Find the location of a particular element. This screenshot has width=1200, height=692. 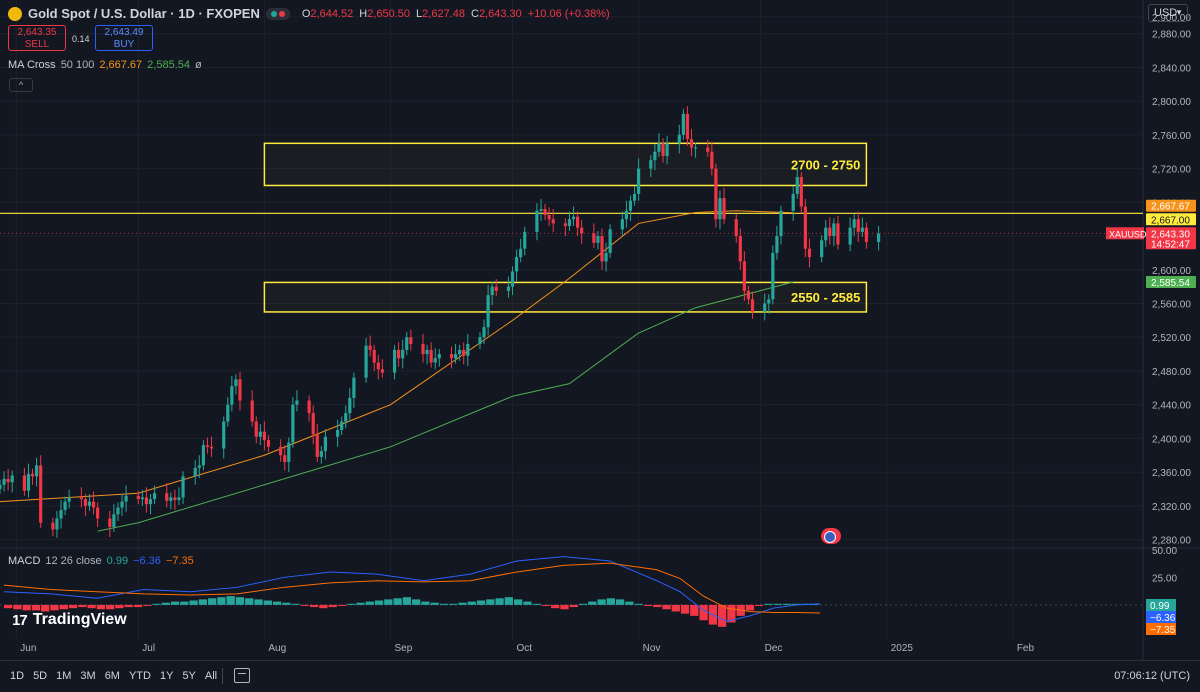

y-tick-label: 2,840.00 is located at coordinates (1171, 68).